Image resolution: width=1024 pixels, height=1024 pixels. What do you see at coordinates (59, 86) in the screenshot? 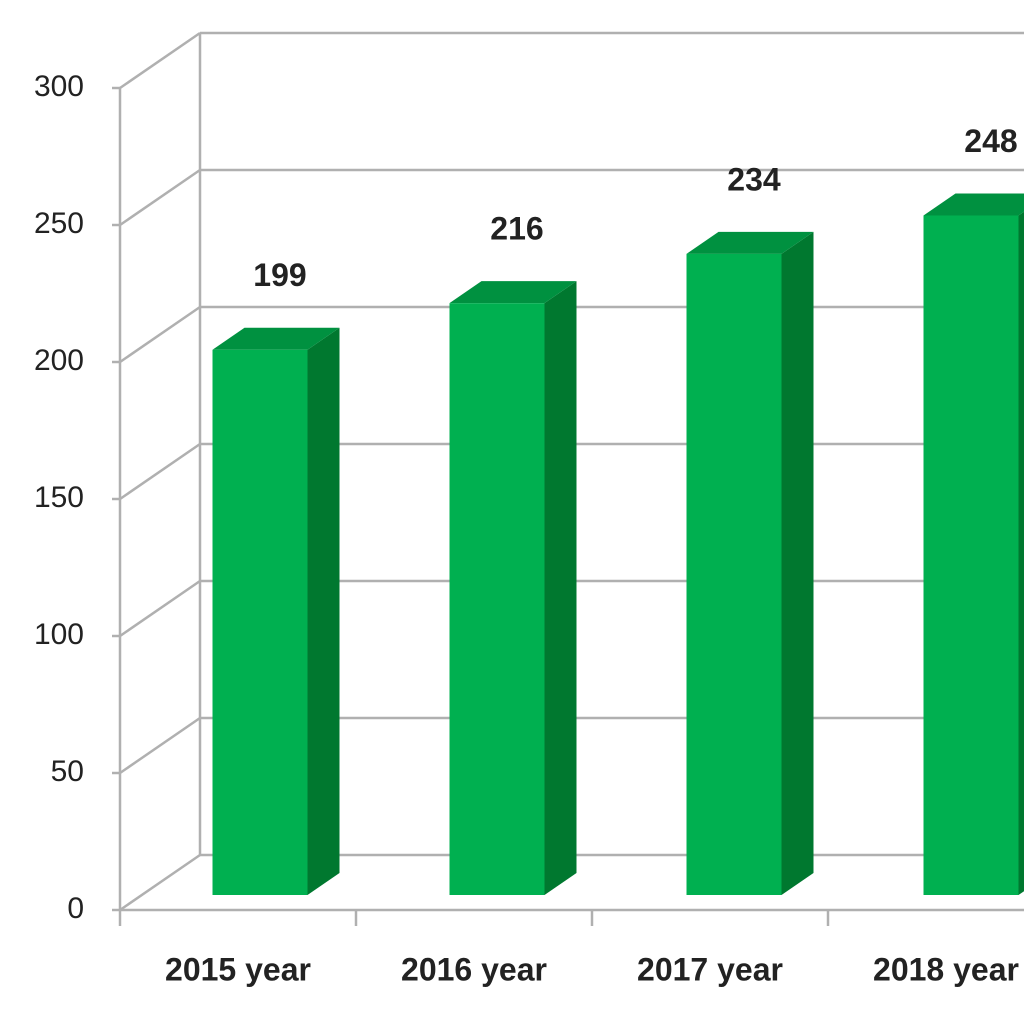
I see `y-tick-label: 300` at bounding box center [59, 86].